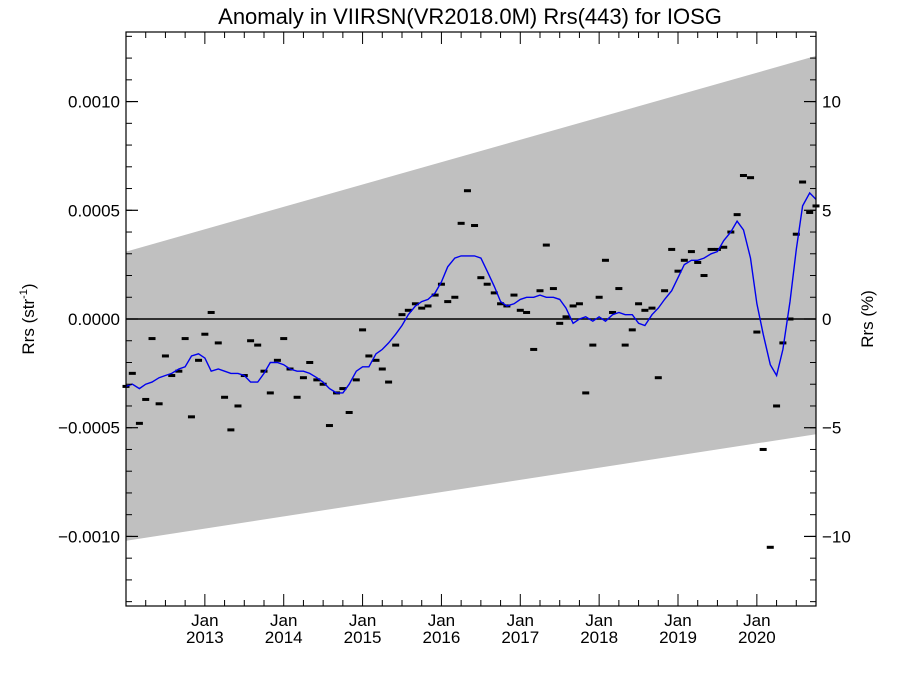  I want to click on x-tick-label-year: 2014, so click(284, 637).